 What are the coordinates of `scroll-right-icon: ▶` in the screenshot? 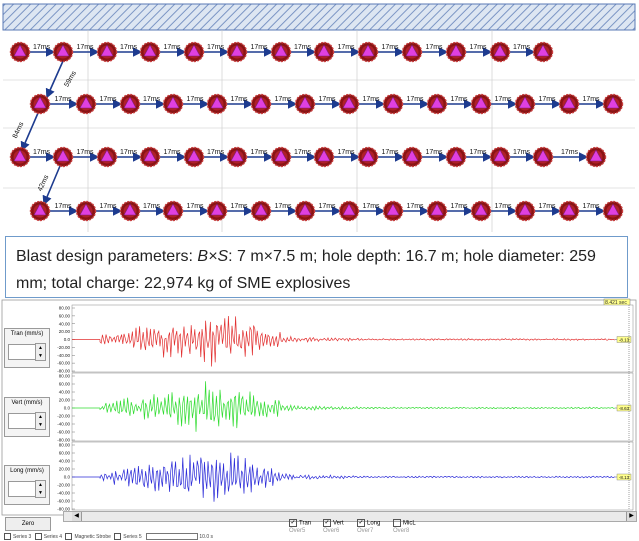 It's located at (631, 516).